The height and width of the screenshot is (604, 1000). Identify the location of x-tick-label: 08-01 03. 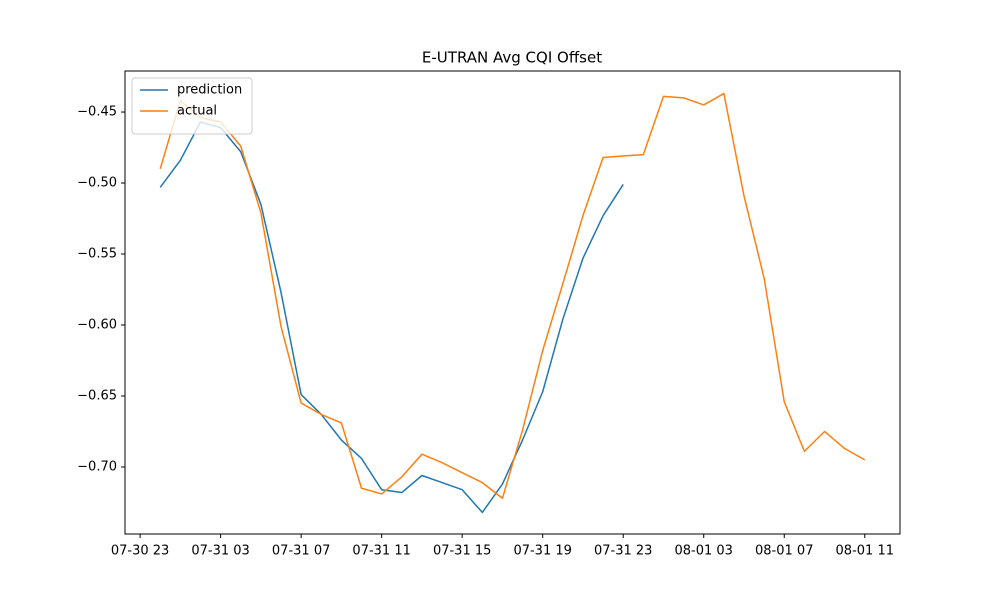
(704, 551).